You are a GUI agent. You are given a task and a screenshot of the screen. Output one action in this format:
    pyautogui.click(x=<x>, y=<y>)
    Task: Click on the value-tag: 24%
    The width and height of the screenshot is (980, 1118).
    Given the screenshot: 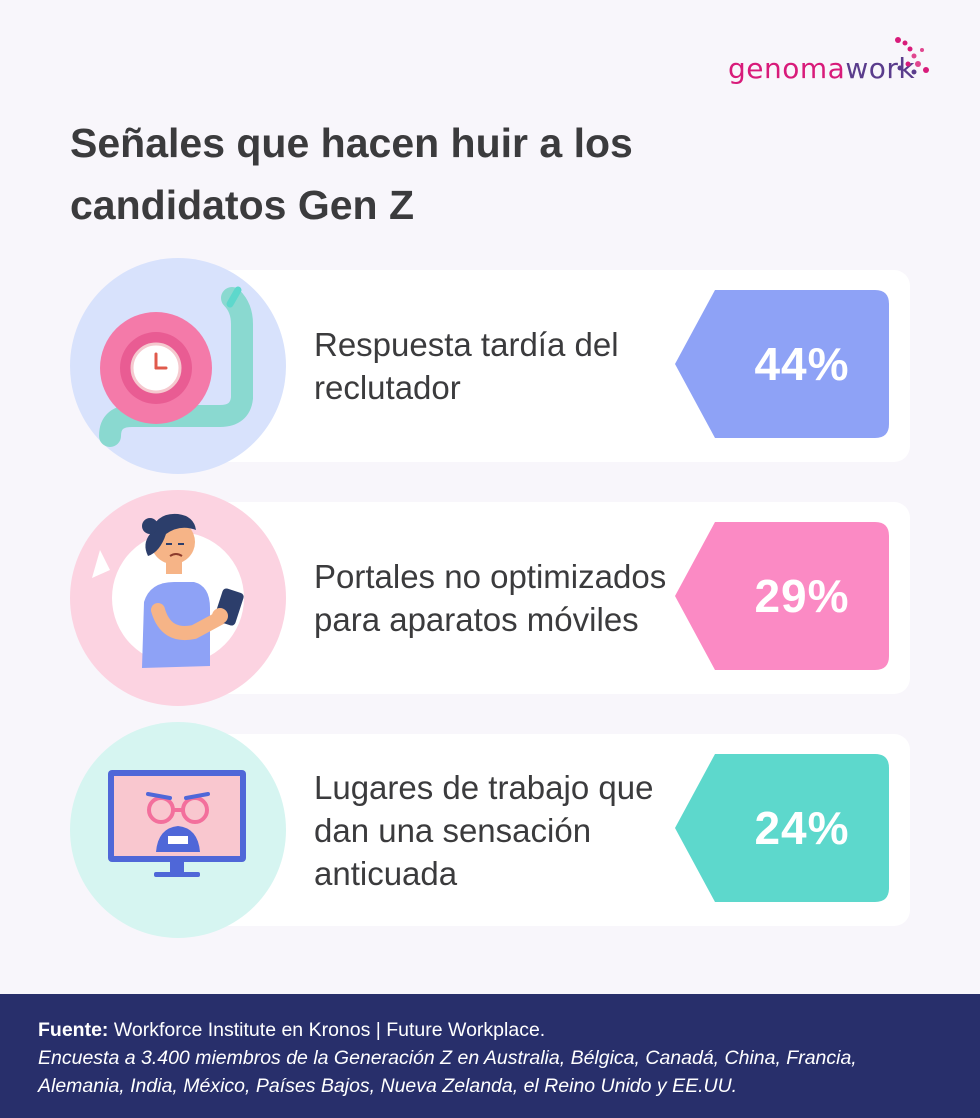 What is the action you would take?
    pyautogui.click(x=782, y=828)
    